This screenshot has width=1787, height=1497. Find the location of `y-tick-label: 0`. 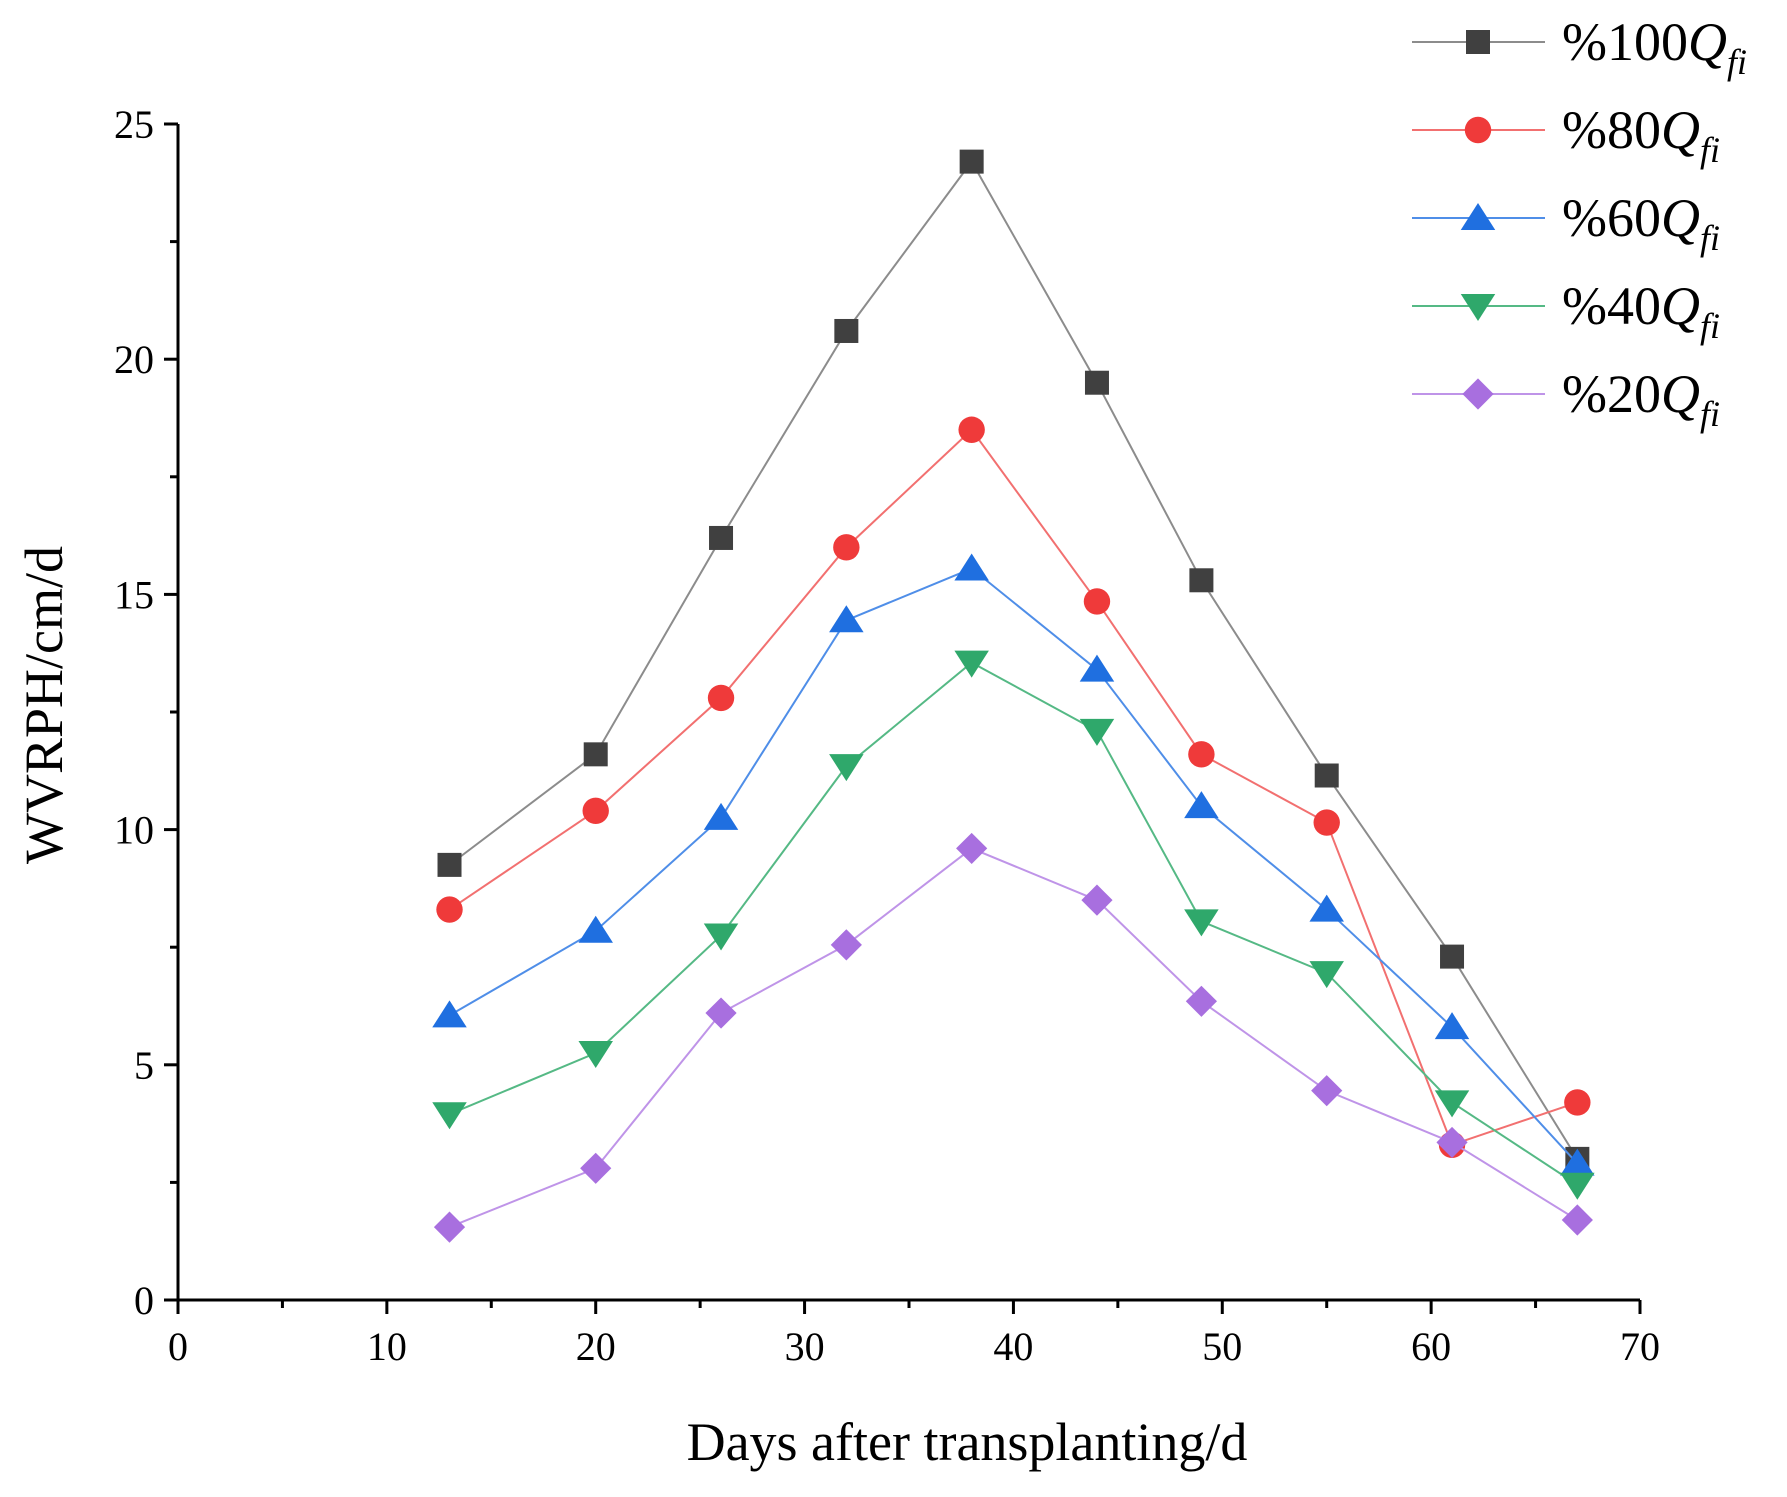

y-tick-label: 0 is located at coordinates (144, 1300).